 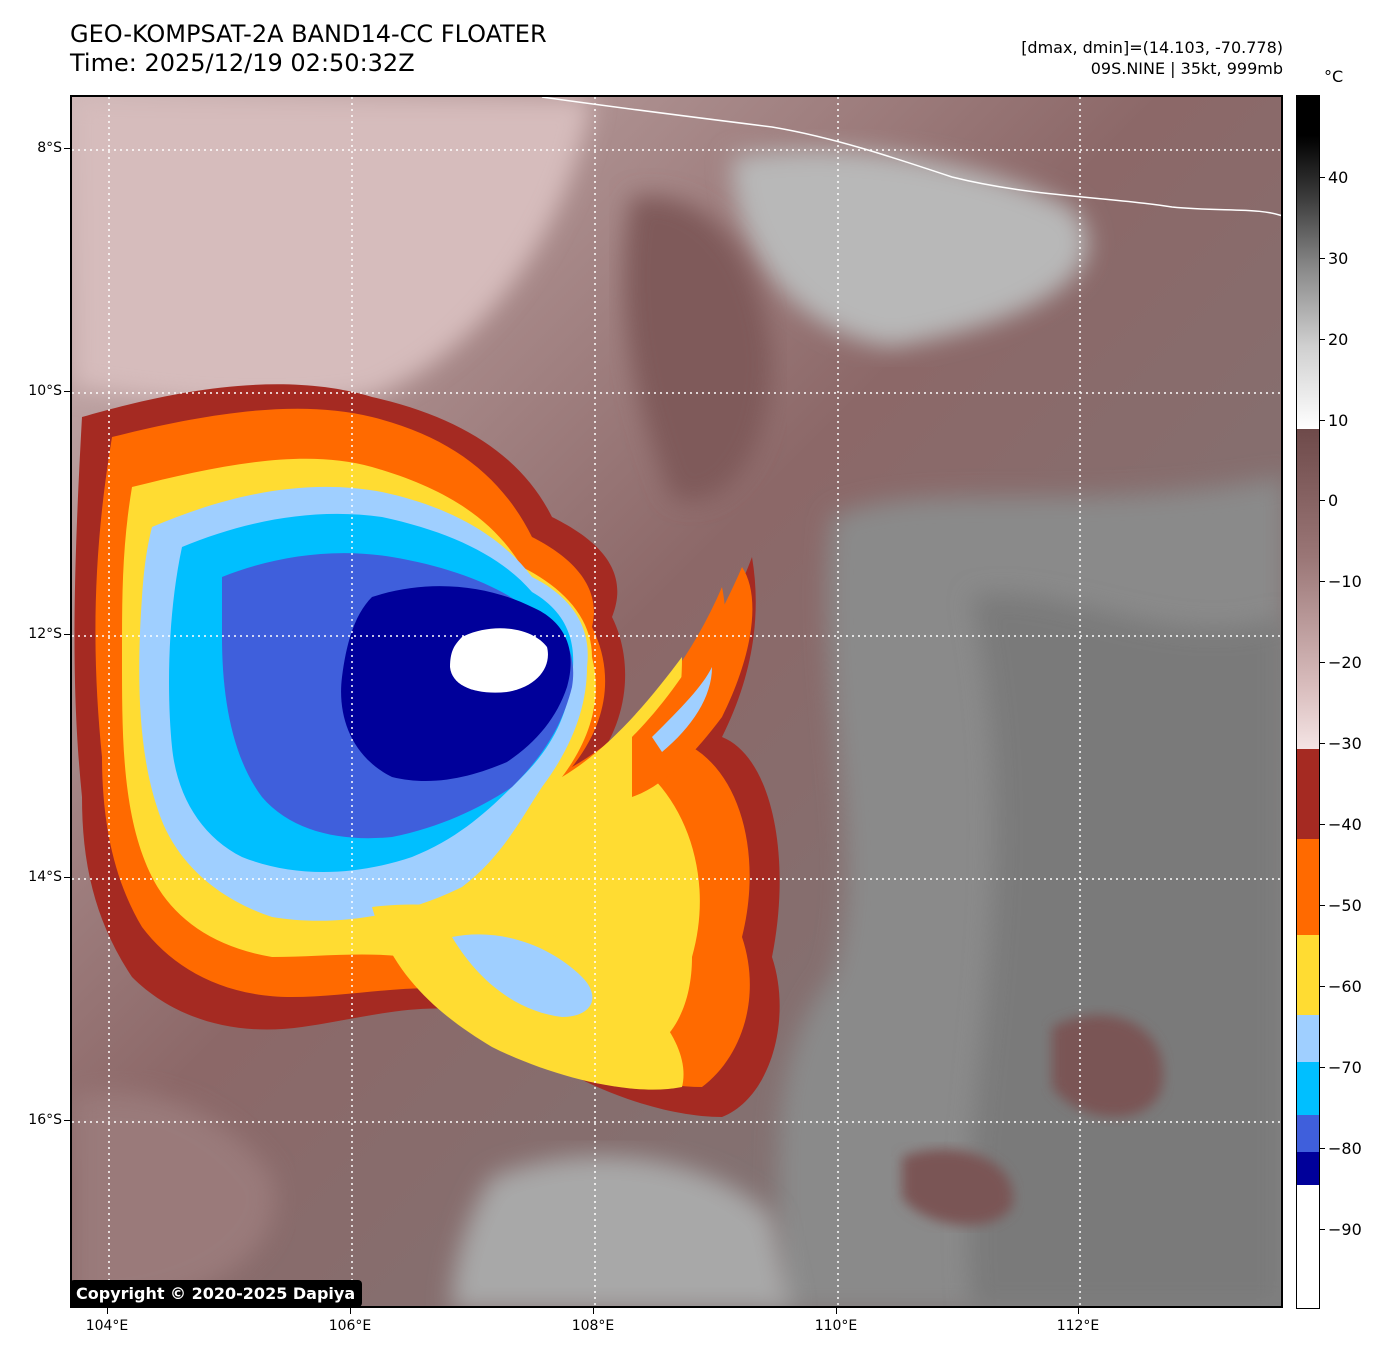 I want to click on title-line-2: Time: 2025/12/19 02:50:32Z, so click(x=242, y=63).